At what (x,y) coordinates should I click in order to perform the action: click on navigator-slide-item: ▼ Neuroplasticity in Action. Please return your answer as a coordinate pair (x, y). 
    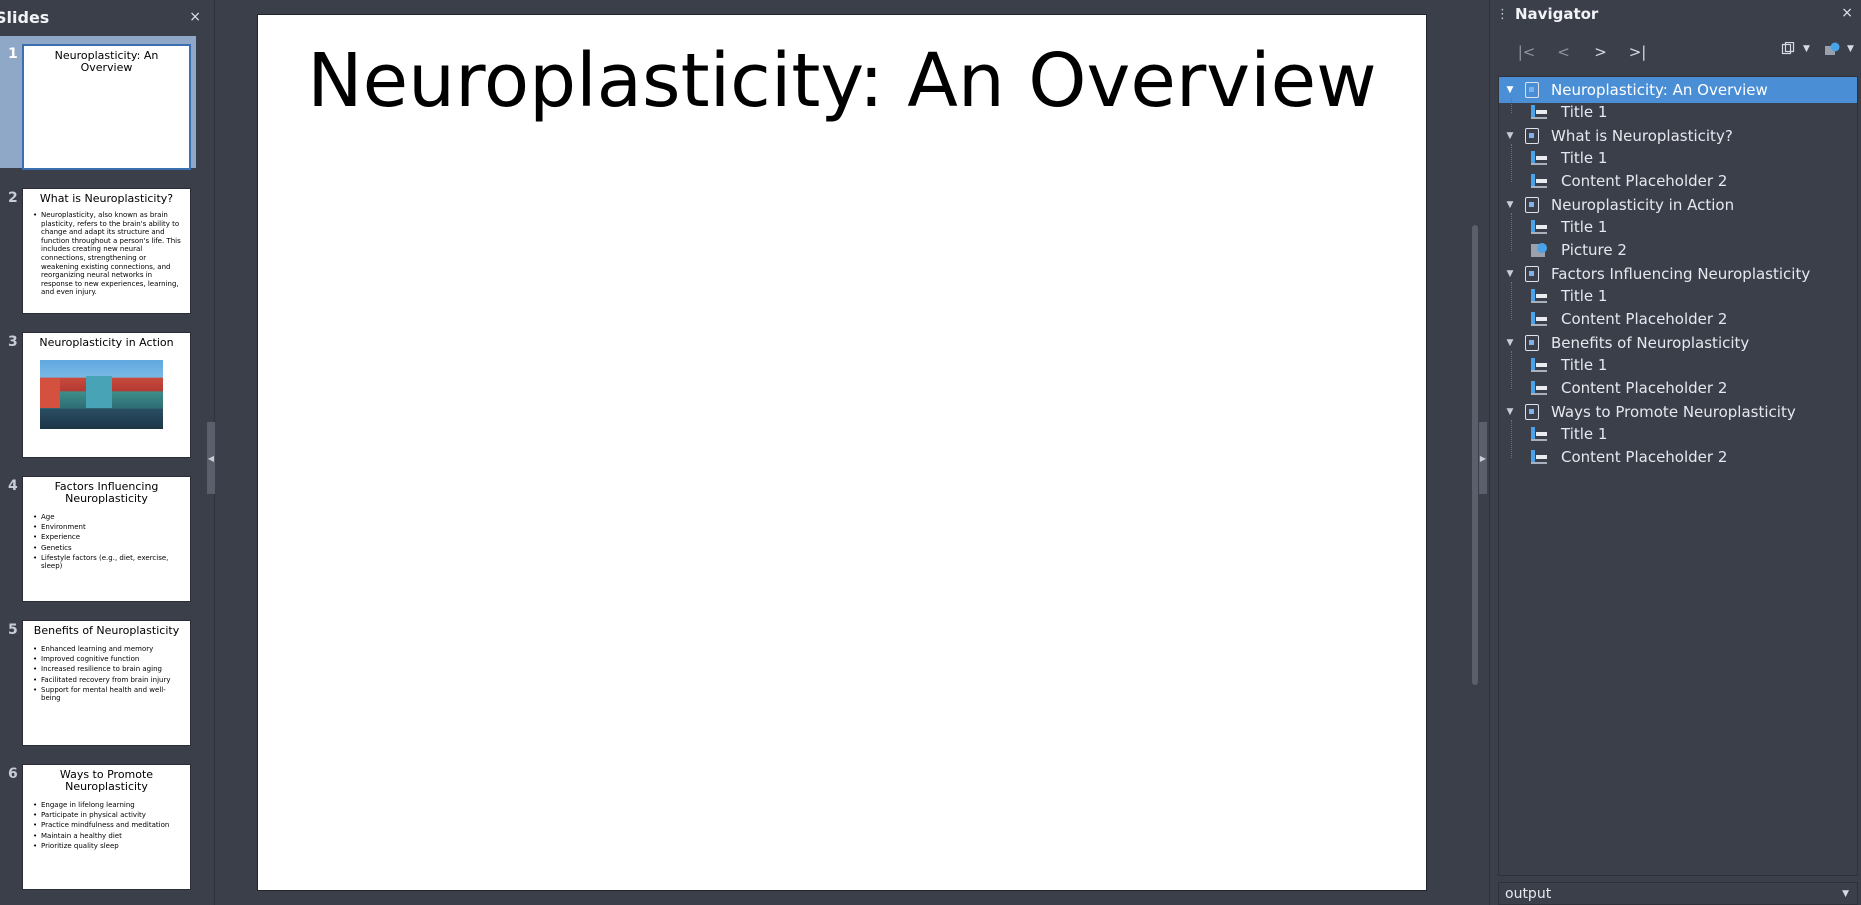
    Looking at the image, I should click on (1678, 205).